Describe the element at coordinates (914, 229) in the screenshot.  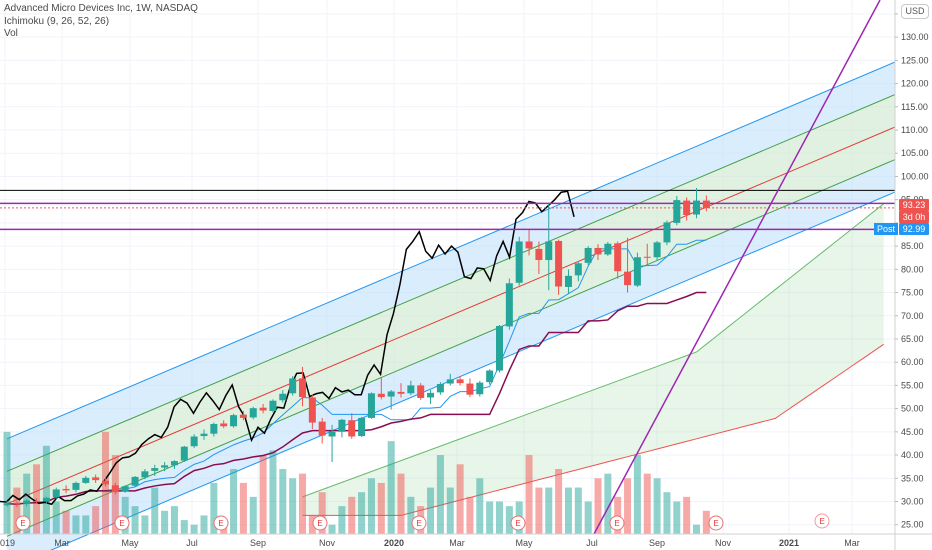
I see `post-market-price-tag: 92.99` at that location.